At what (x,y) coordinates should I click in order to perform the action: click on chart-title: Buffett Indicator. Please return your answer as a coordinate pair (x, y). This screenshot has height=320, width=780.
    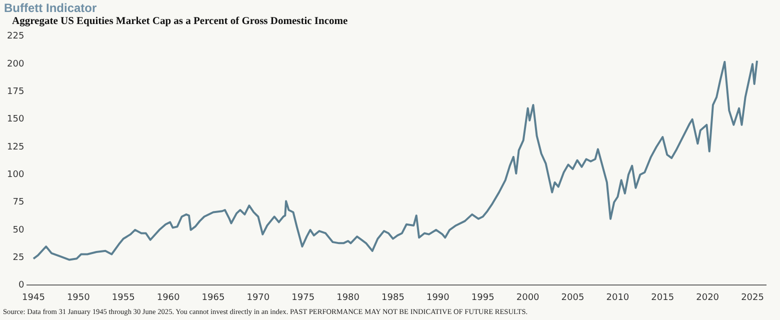
    Looking at the image, I should click on (50, 8).